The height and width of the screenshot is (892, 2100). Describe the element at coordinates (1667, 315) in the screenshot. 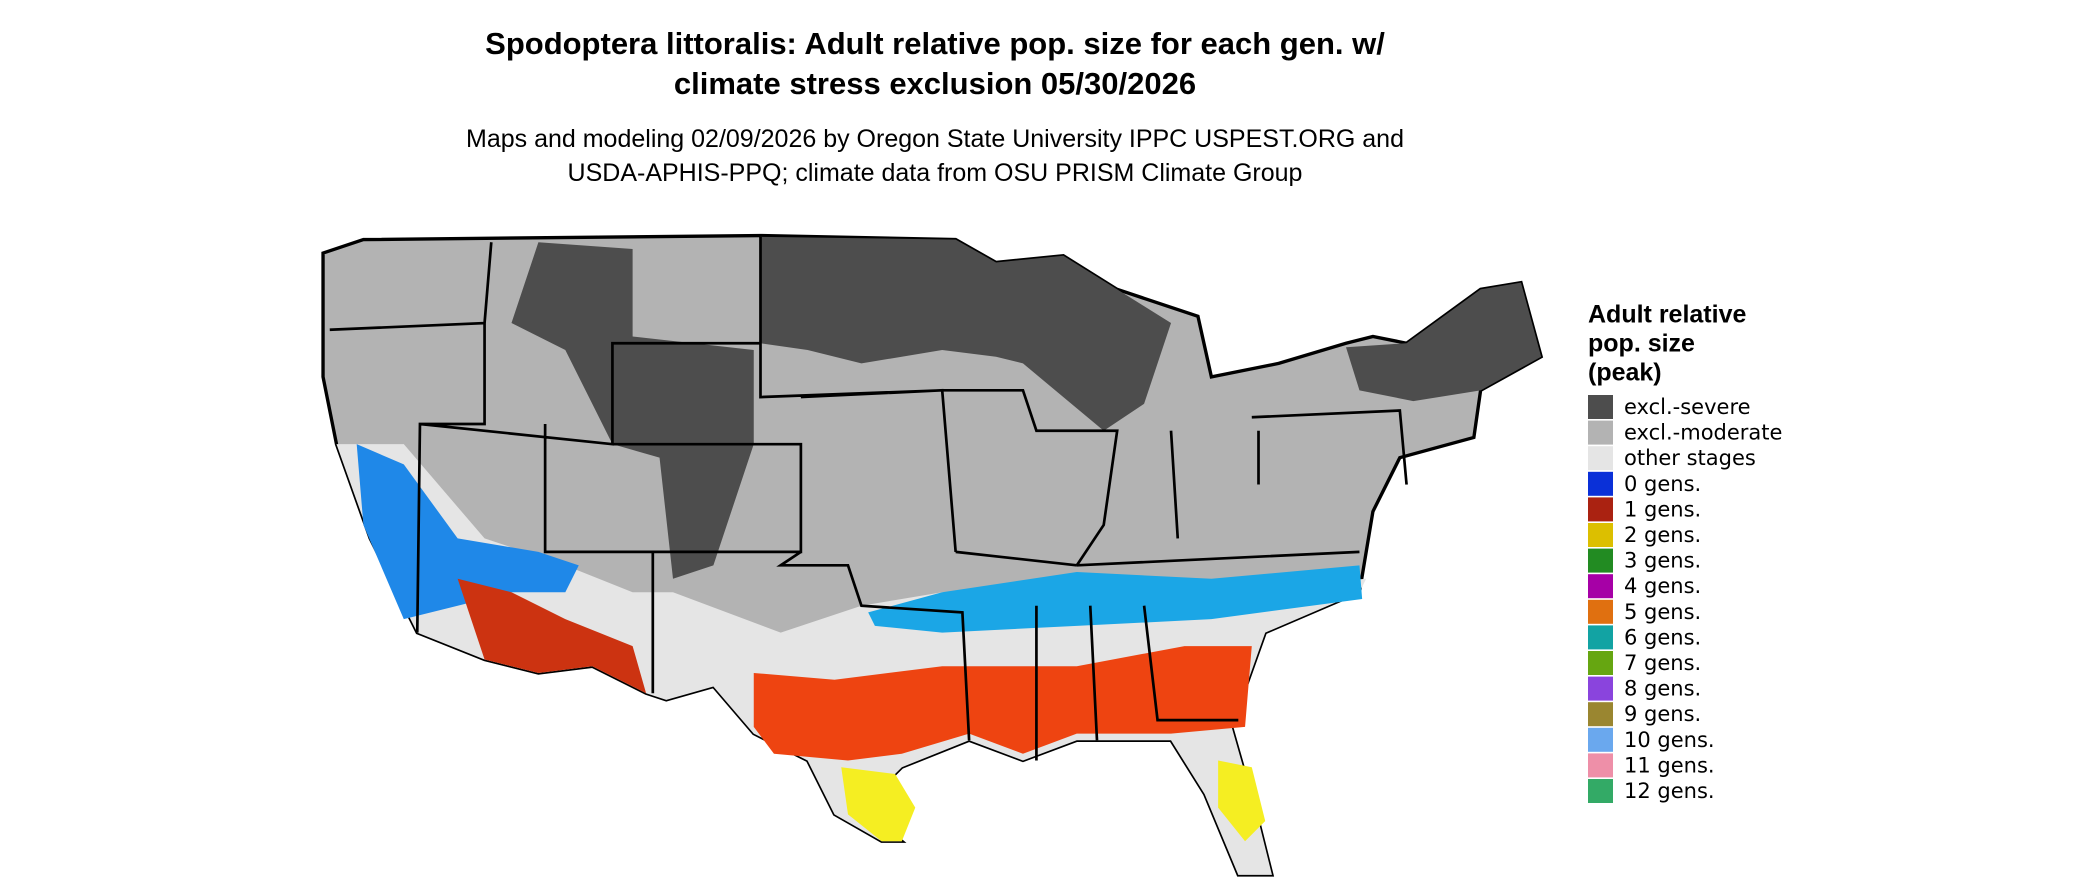

I see `legend-title: Adult relative` at that location.